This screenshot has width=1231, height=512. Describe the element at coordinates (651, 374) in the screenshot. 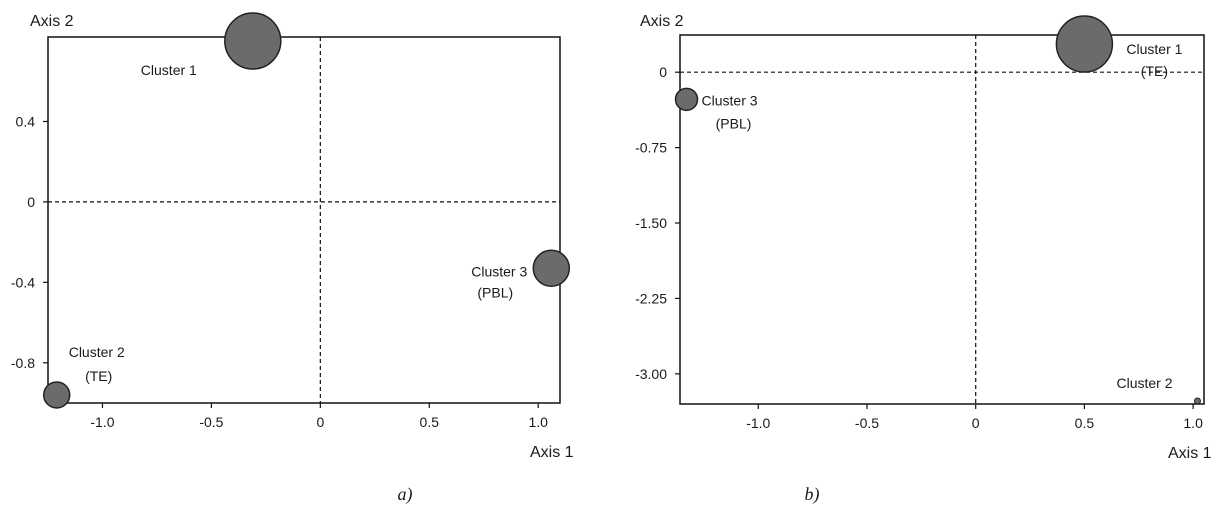

I see `y-tick-label: -3.00` at that location.